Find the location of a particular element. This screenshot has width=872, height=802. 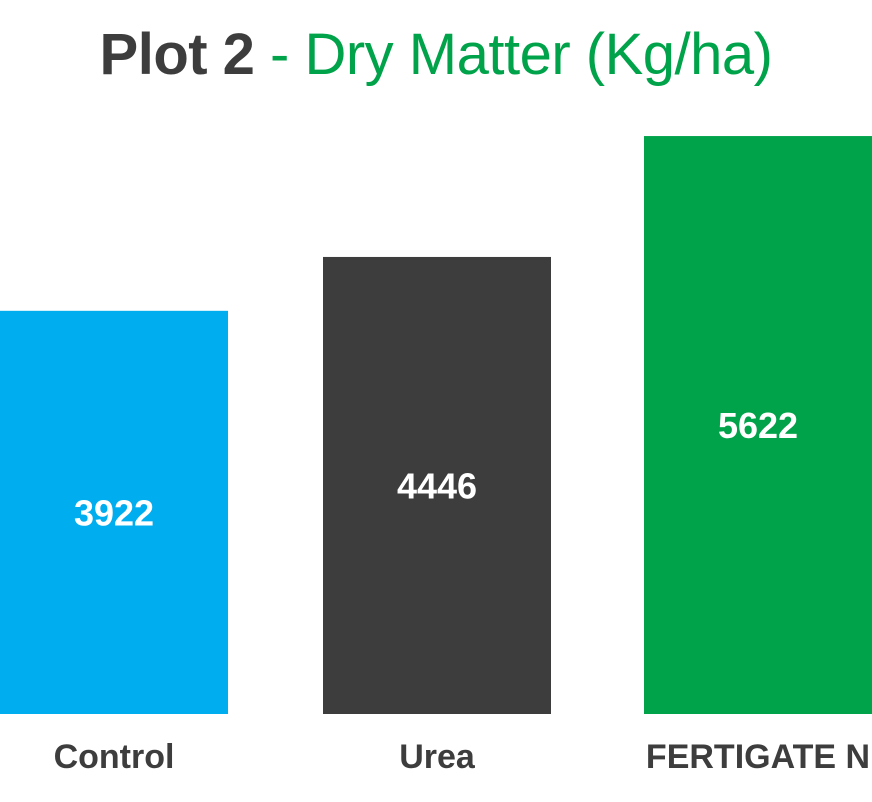

value-label-urea: 4446 is located at coordinates (437, 485).